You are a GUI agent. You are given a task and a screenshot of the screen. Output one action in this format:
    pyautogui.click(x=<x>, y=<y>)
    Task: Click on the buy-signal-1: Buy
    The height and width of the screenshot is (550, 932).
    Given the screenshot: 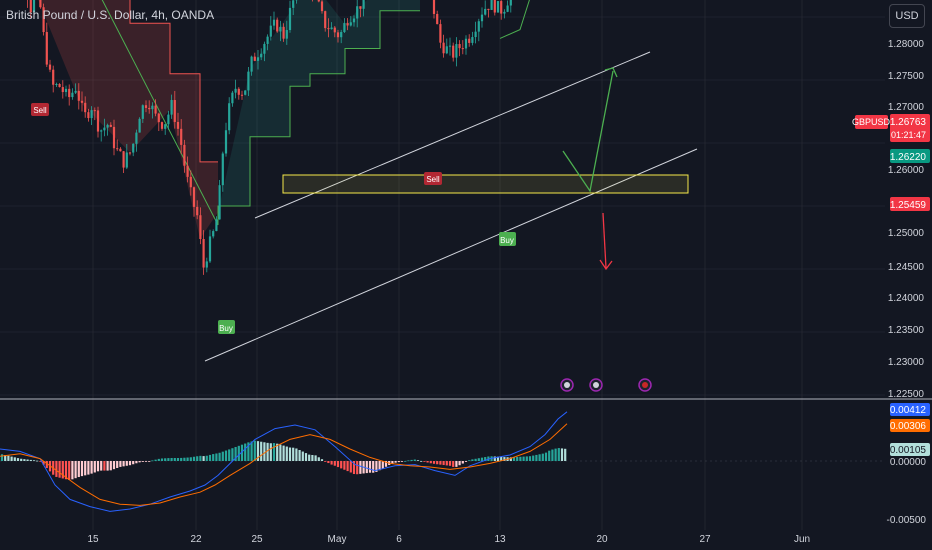 What is the action you would take?
    pyautogui.click(x=226, y=327)
    